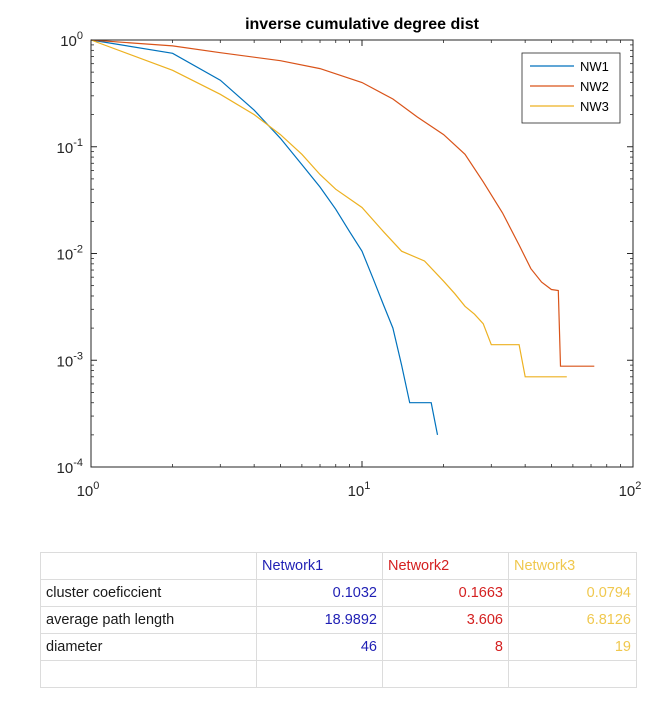 This screenshot has width=668, height=718. I want to click on row-label: cluster coeficcient, so click(148, 593).